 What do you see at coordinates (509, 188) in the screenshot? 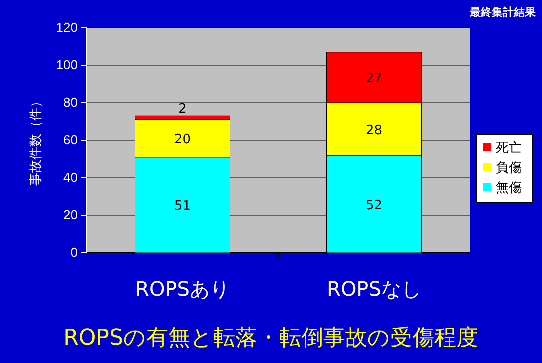
I see `legend-label: 無傷` at bounding box center [509, 188].